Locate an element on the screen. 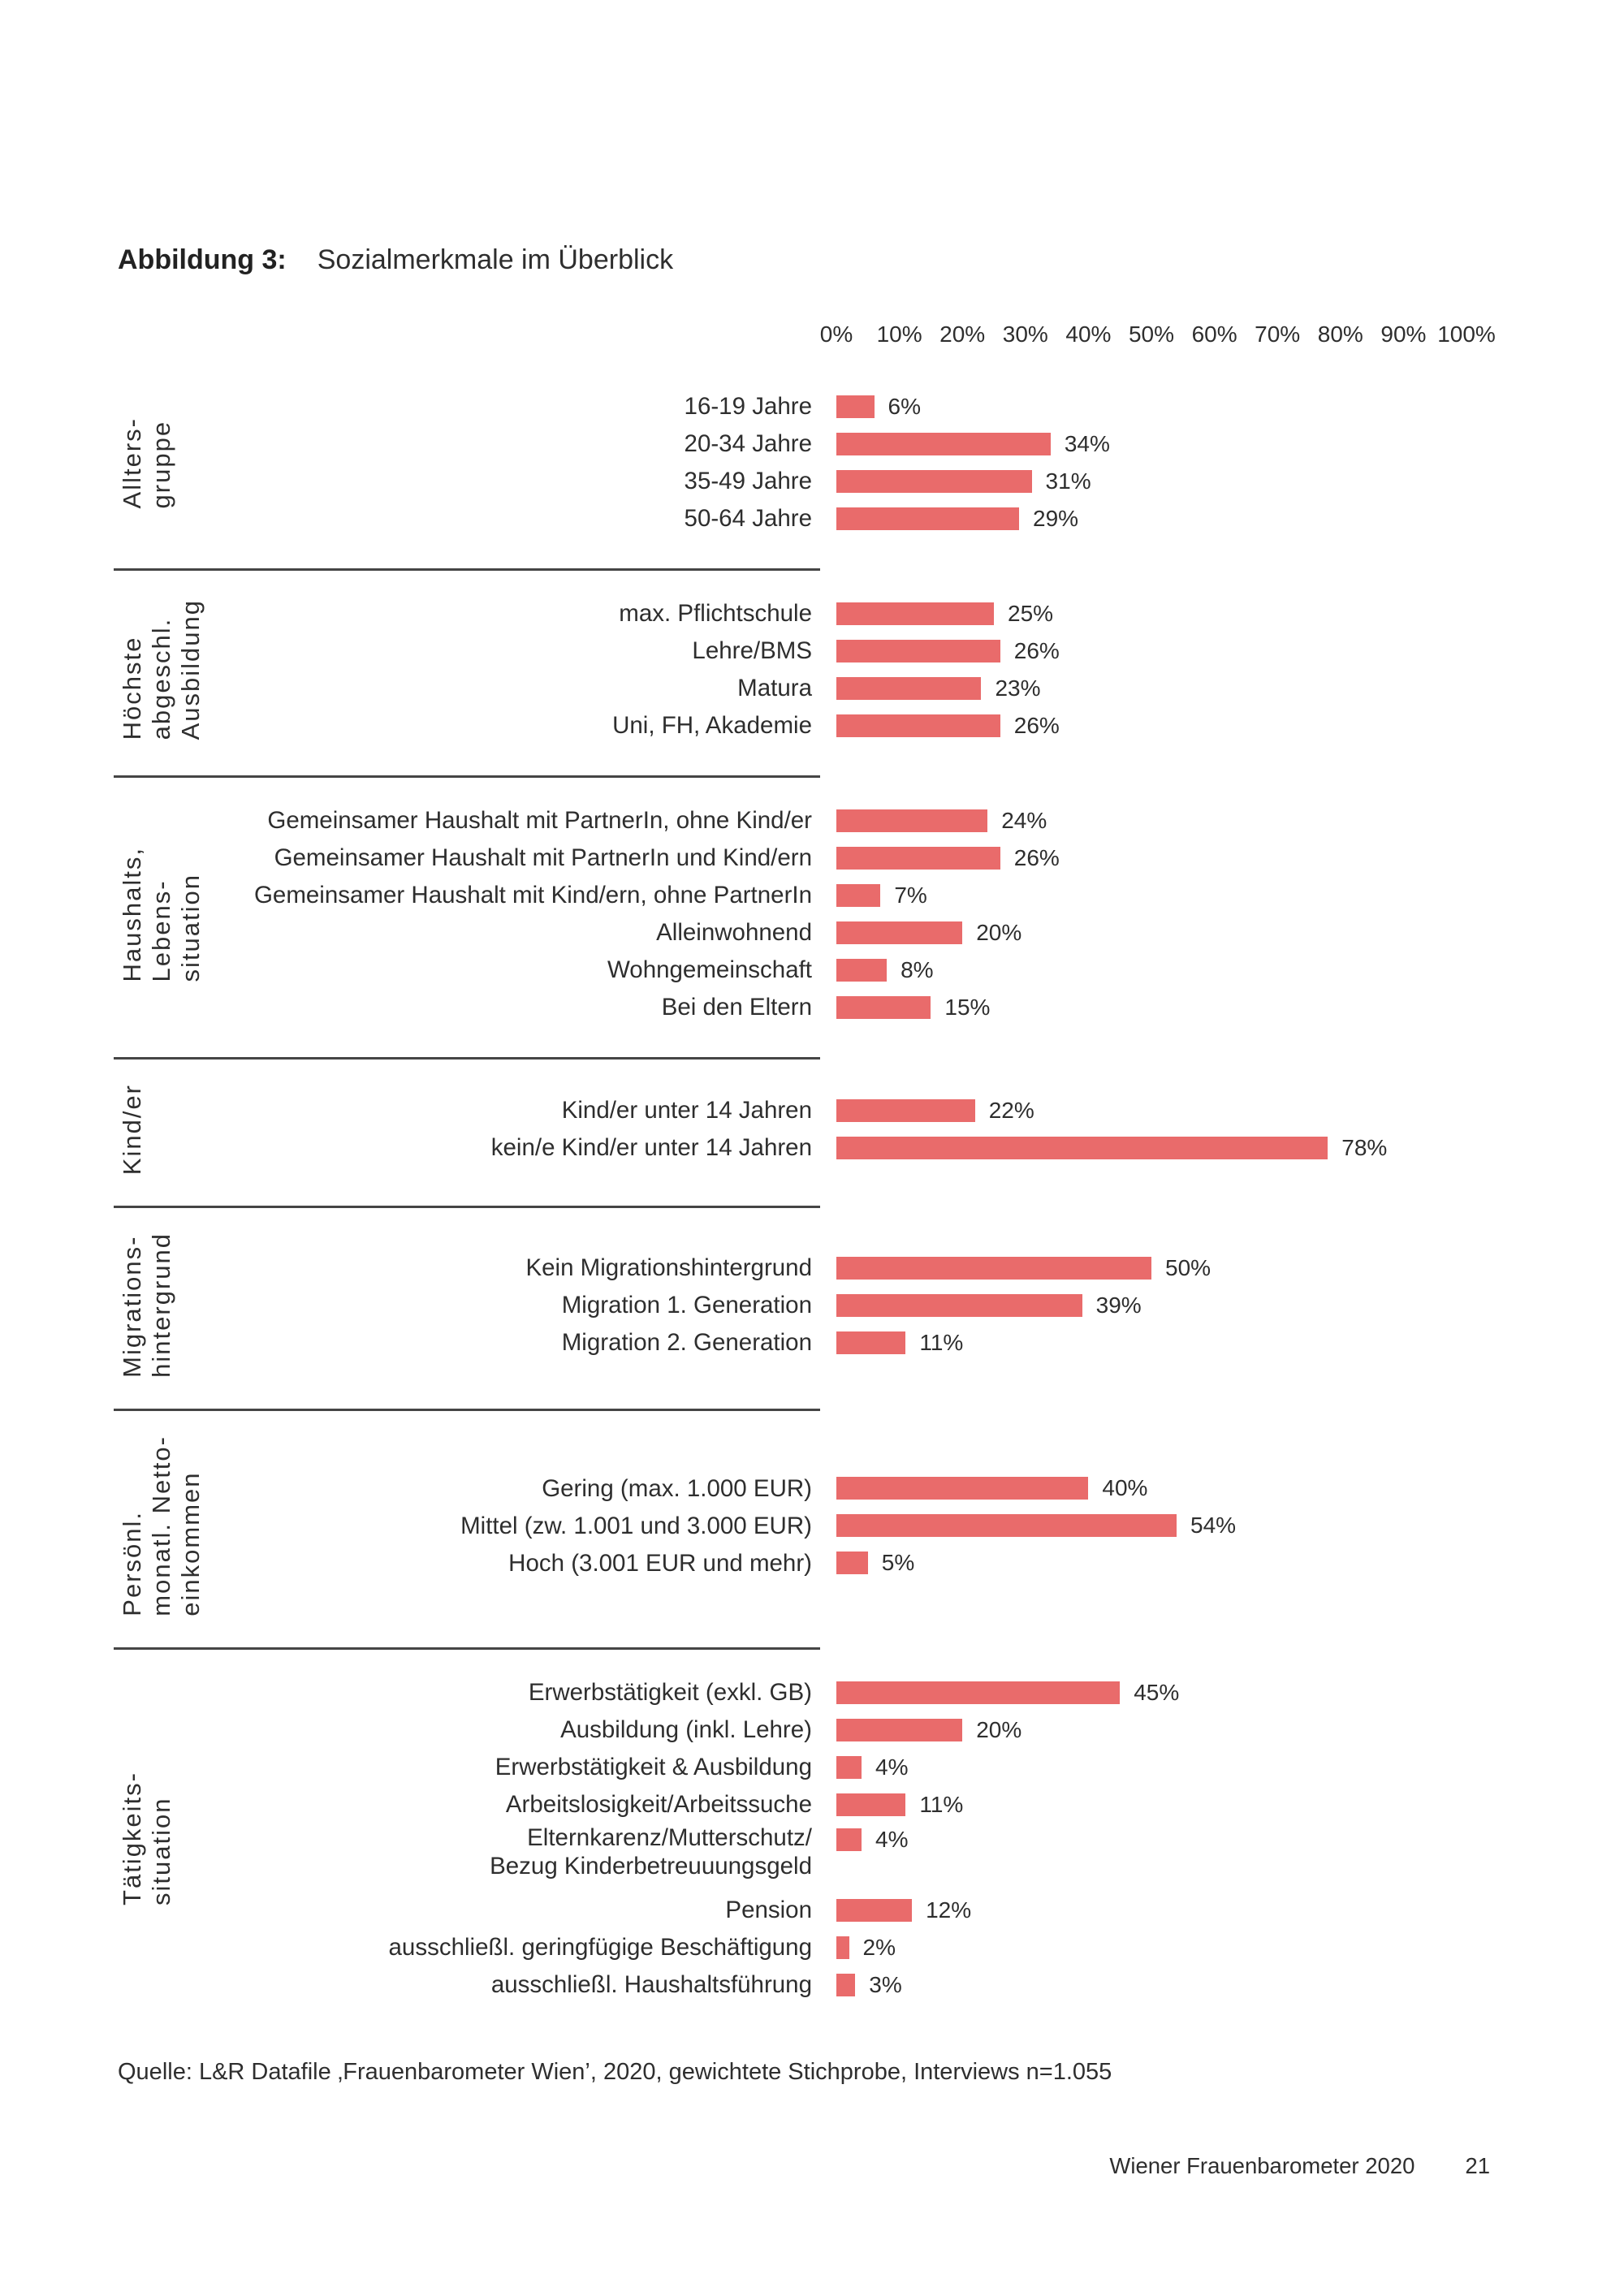 The image size is (1624, 2296). axis-tick-label: 80% is located at coordinates (1340, 334).